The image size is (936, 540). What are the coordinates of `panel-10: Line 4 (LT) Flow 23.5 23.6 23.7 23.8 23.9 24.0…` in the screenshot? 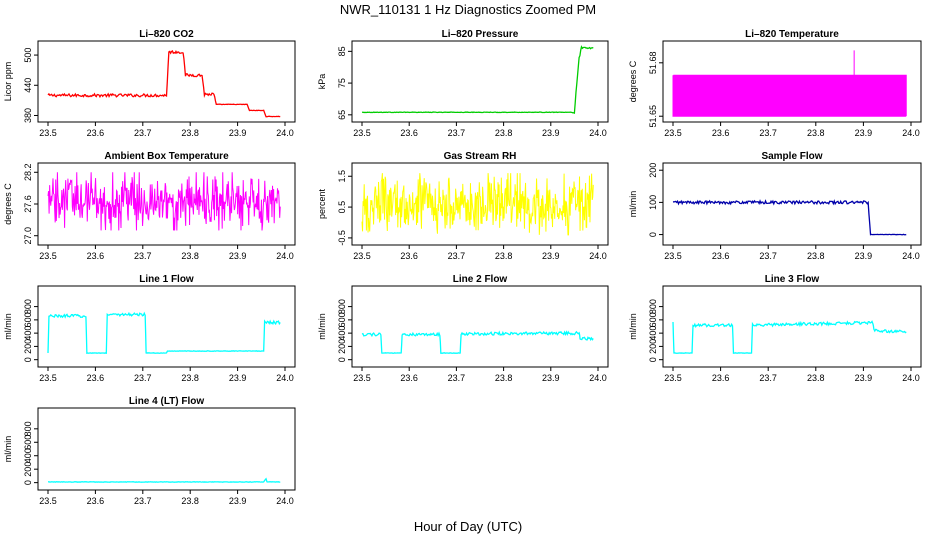 It's located at (149, 451).